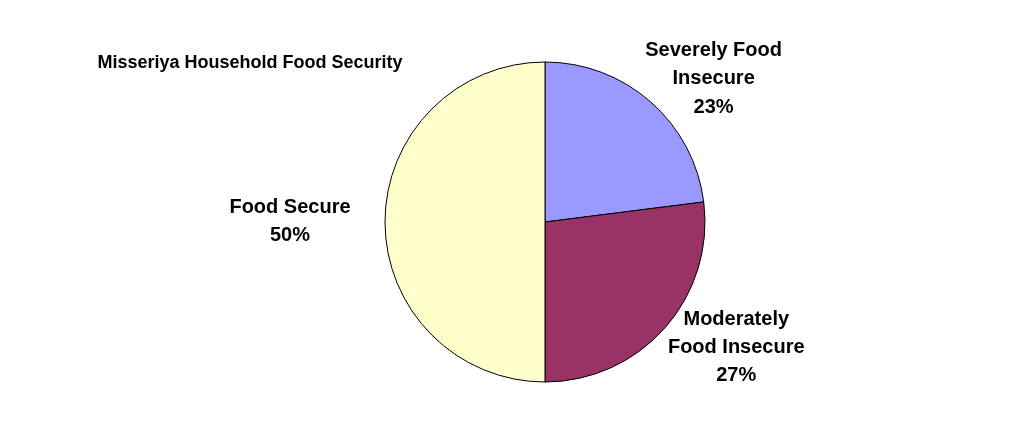 Image resolution: width=1013 pixels, height=423 pixels. I want to click on data-label: 50%, so click(290, 234).